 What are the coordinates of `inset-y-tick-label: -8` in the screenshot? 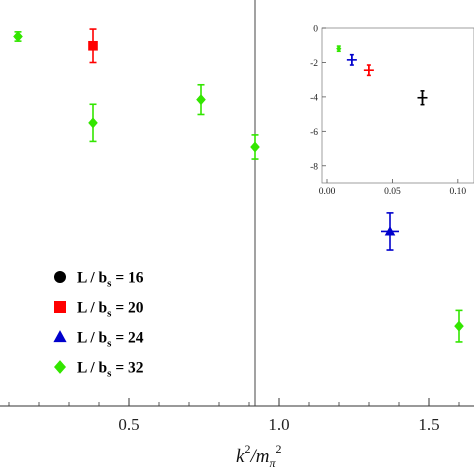 It's located at (314, 167).